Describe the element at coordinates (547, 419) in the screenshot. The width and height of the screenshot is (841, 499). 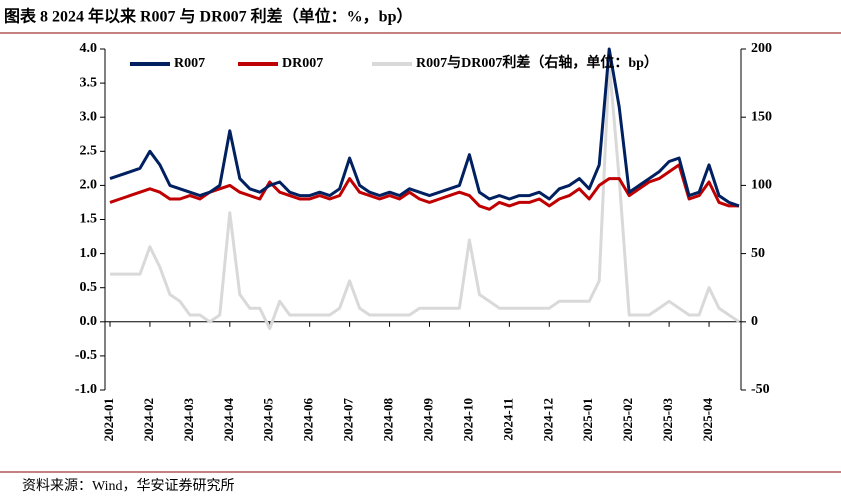
I see `x-tick-label: 2024-12` at that location.